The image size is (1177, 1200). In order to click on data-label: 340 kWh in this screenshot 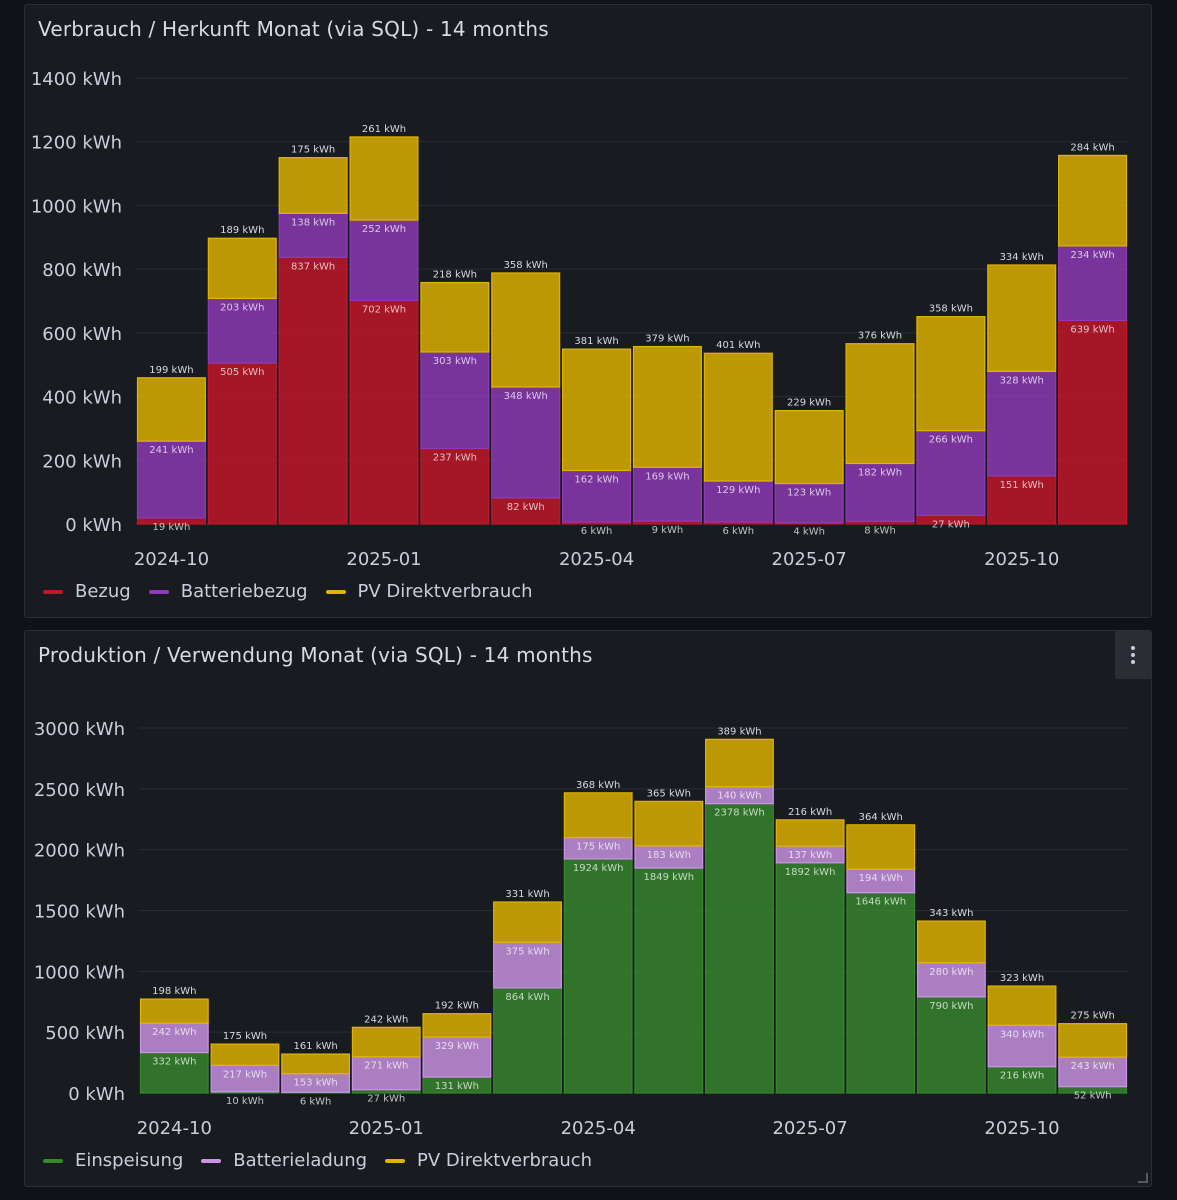, I will do `click(1022, 1034)`.